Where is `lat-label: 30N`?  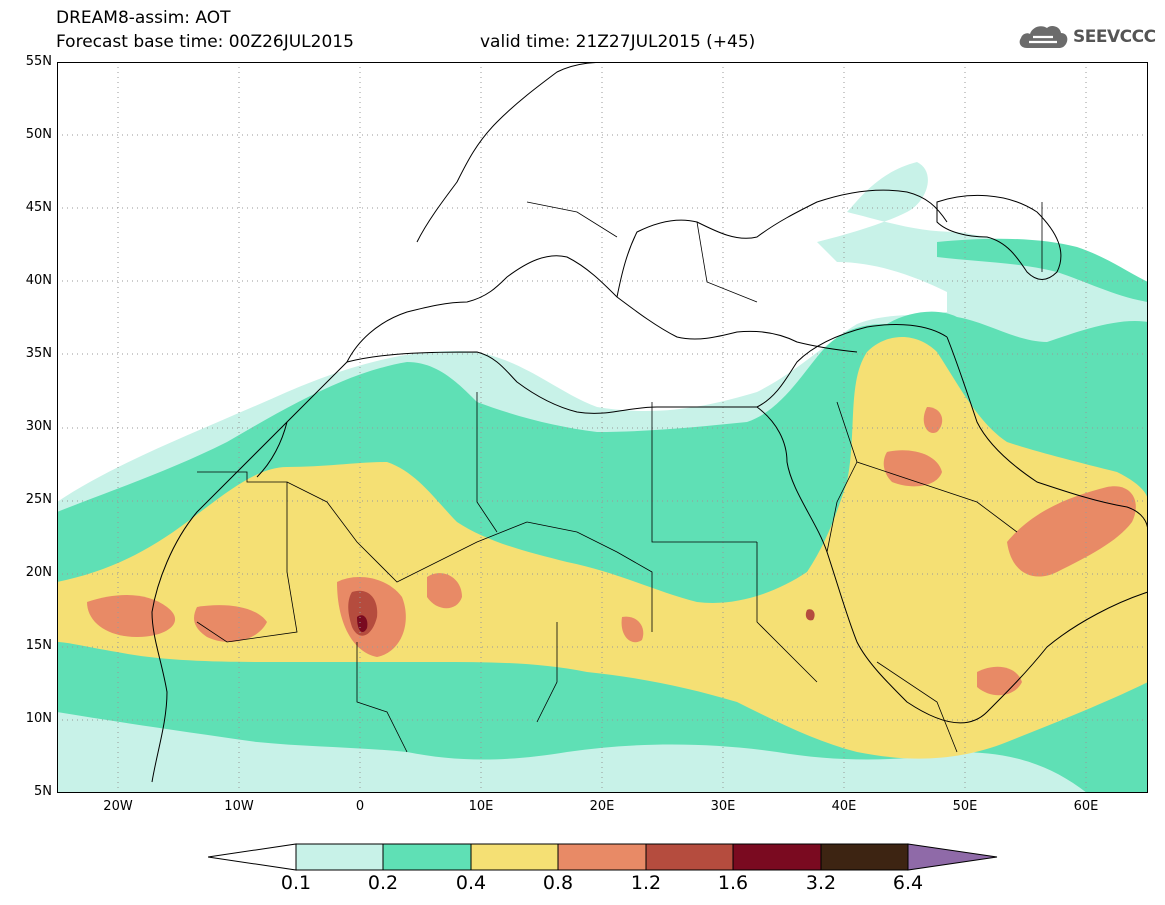
lat-label: 30N is located at coordinates (38, 426).